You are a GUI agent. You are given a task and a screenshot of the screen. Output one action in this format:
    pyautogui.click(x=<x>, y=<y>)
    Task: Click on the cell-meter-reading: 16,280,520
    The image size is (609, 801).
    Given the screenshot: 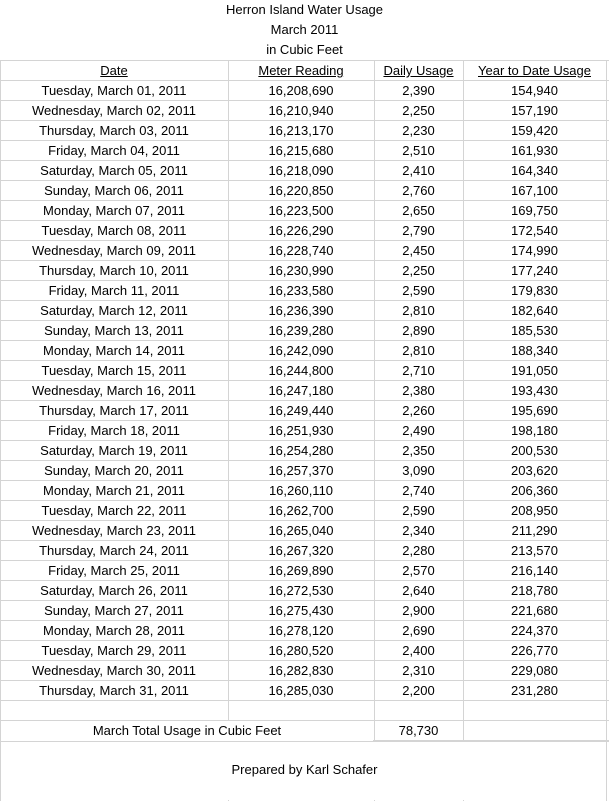 What is the action you would take?
    pyautogui.click(x=301, y=650)
    